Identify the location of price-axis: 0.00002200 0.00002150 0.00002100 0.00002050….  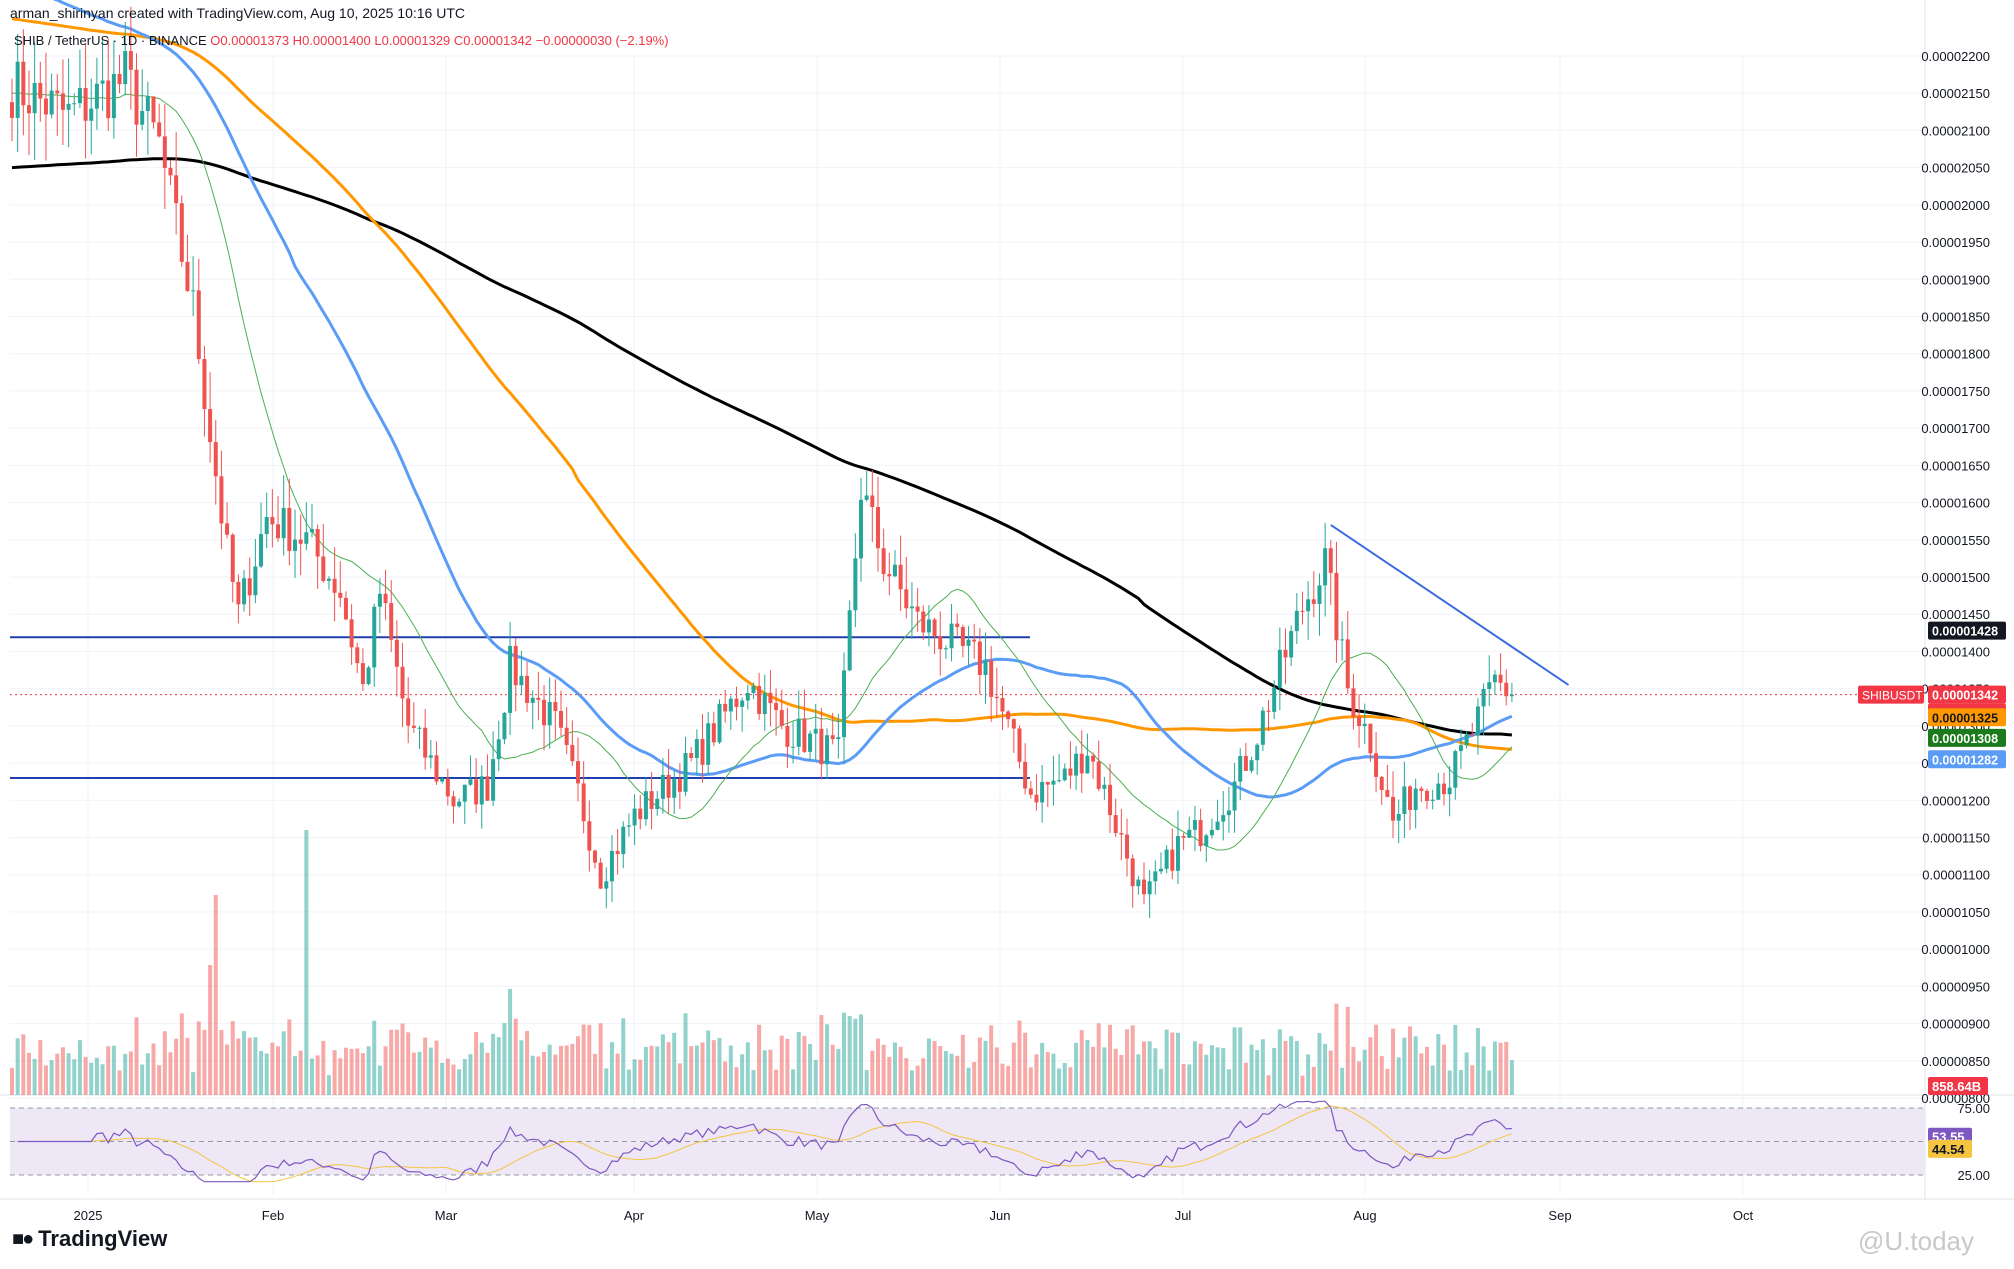
(1955, 577).